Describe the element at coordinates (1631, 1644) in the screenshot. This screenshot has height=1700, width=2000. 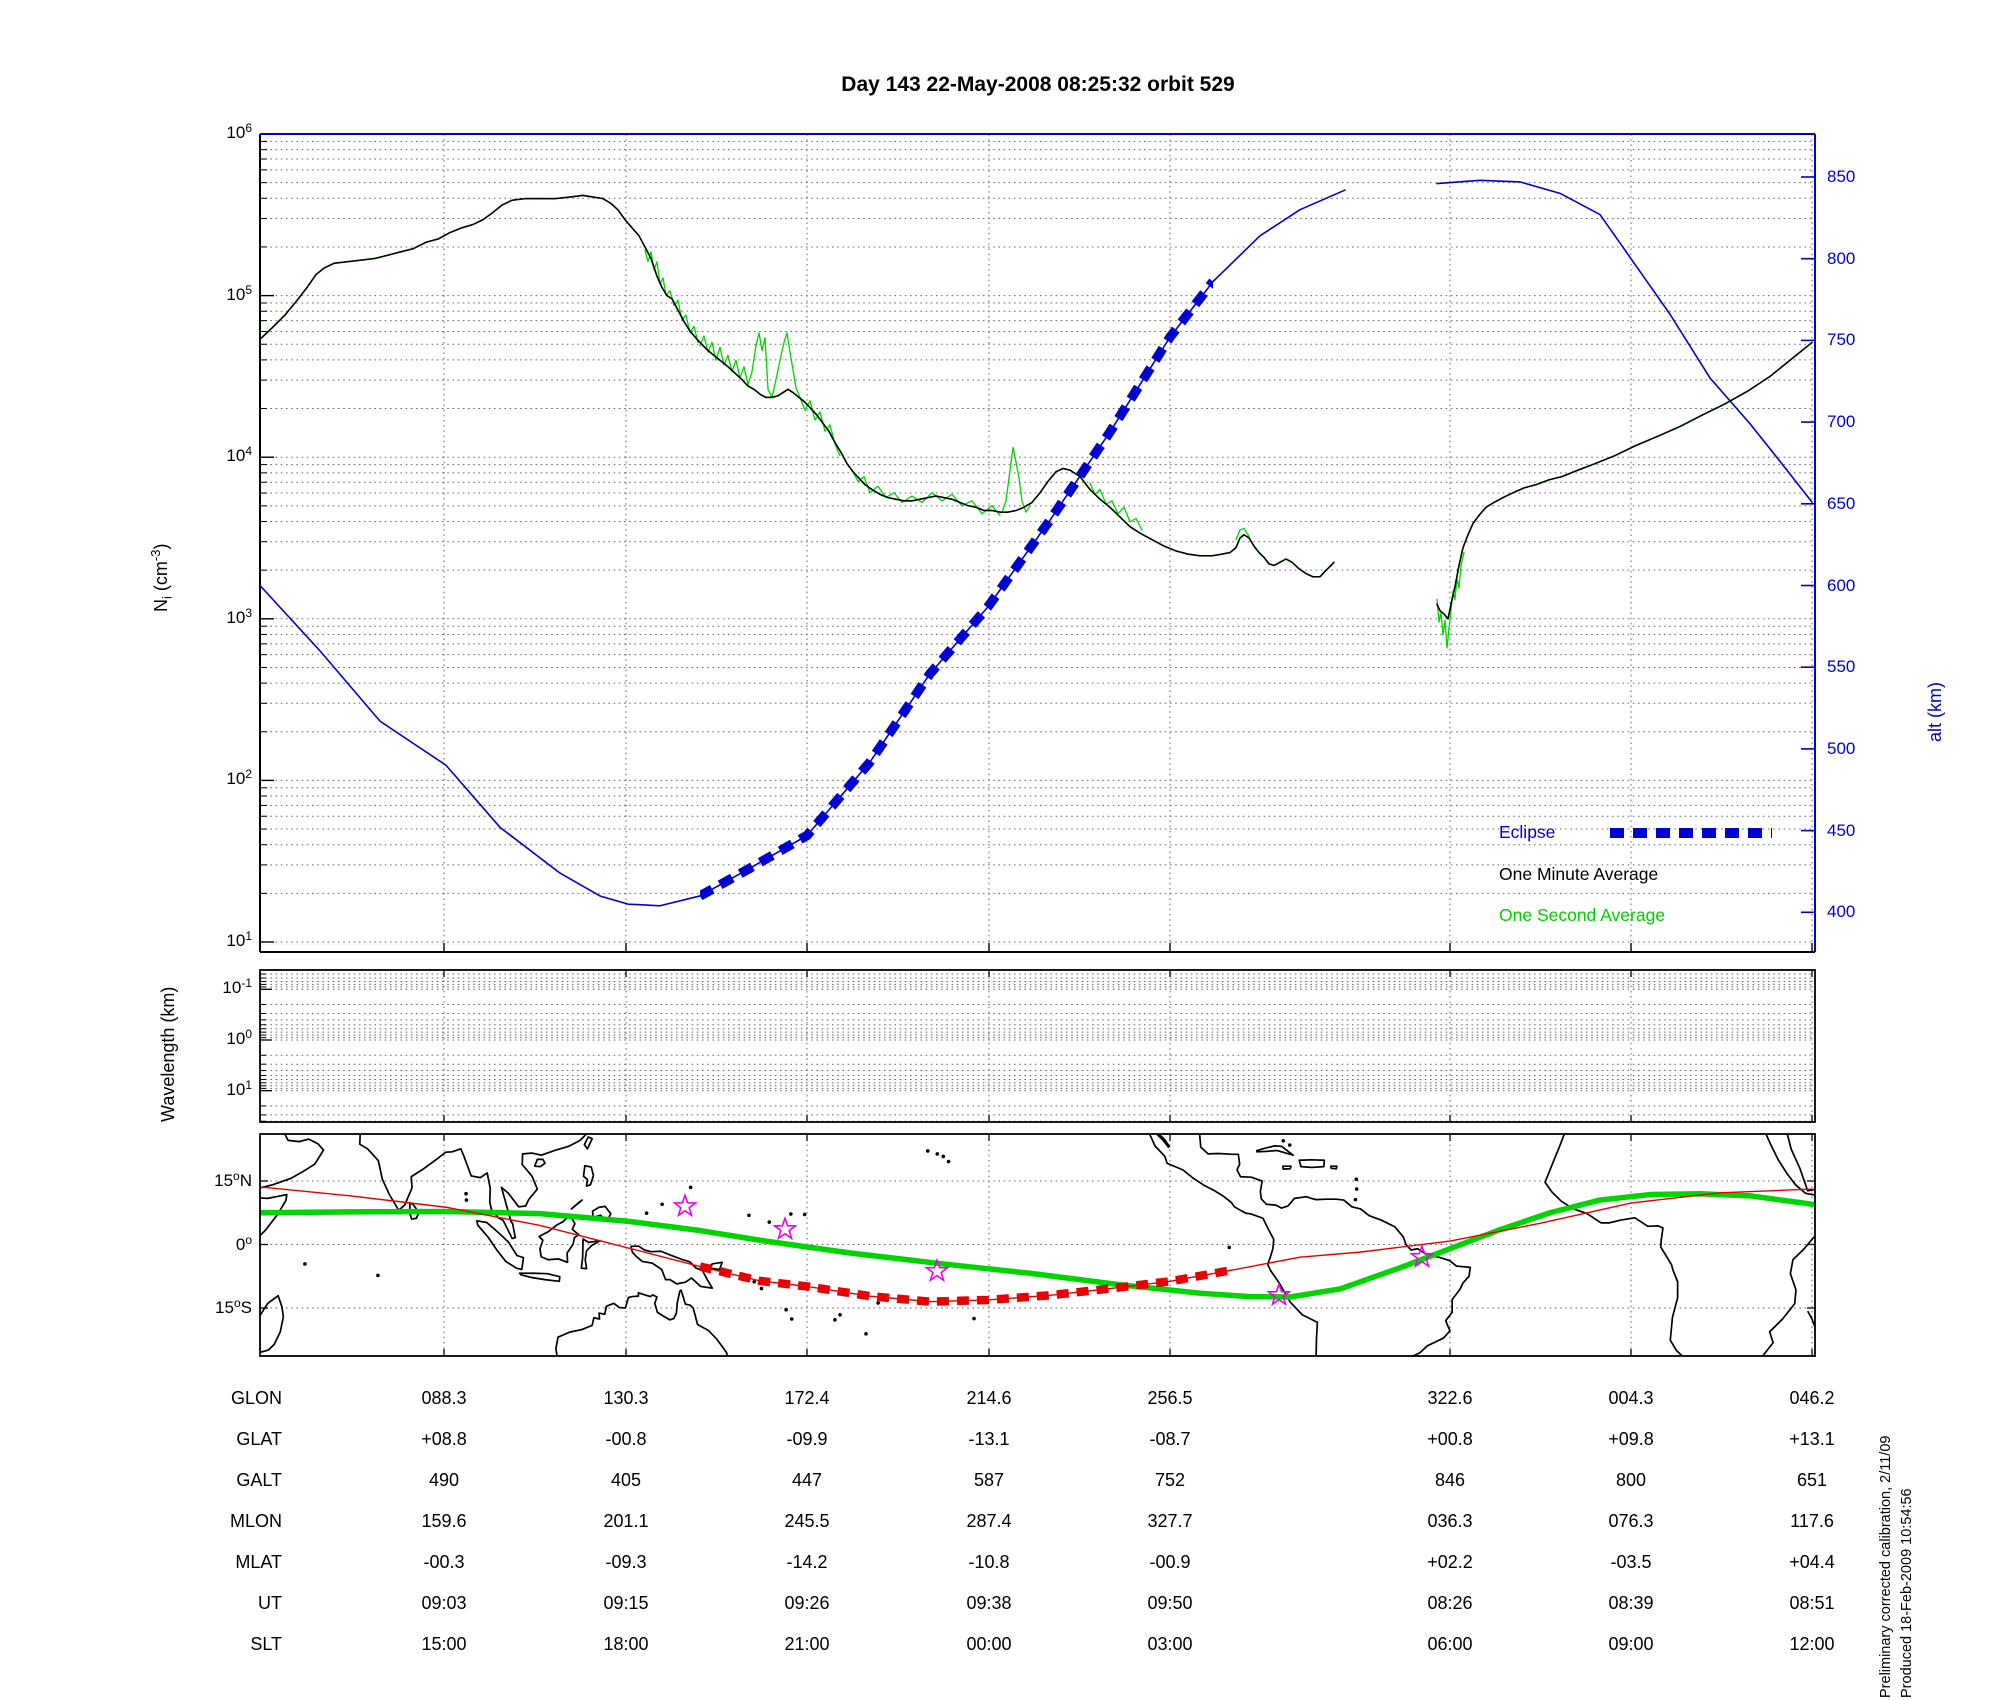
I see `table-cell: 09:00` at that location.